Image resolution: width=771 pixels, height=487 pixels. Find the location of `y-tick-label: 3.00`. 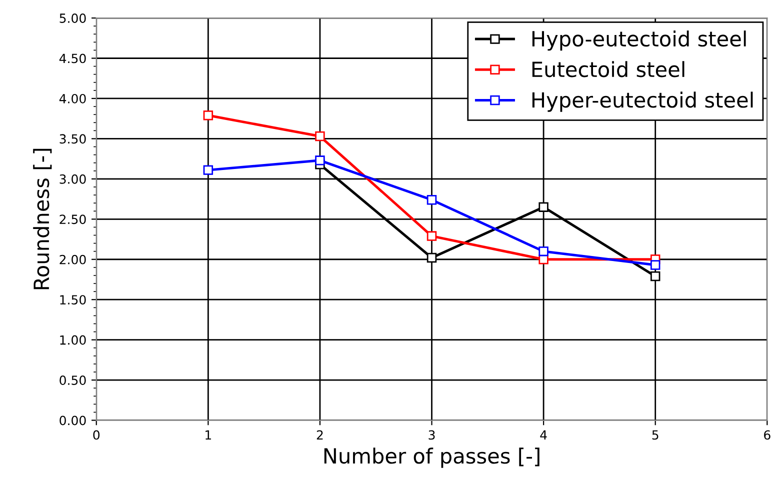

y-tick-label: 3.00 is located at coordinates (73, 179).